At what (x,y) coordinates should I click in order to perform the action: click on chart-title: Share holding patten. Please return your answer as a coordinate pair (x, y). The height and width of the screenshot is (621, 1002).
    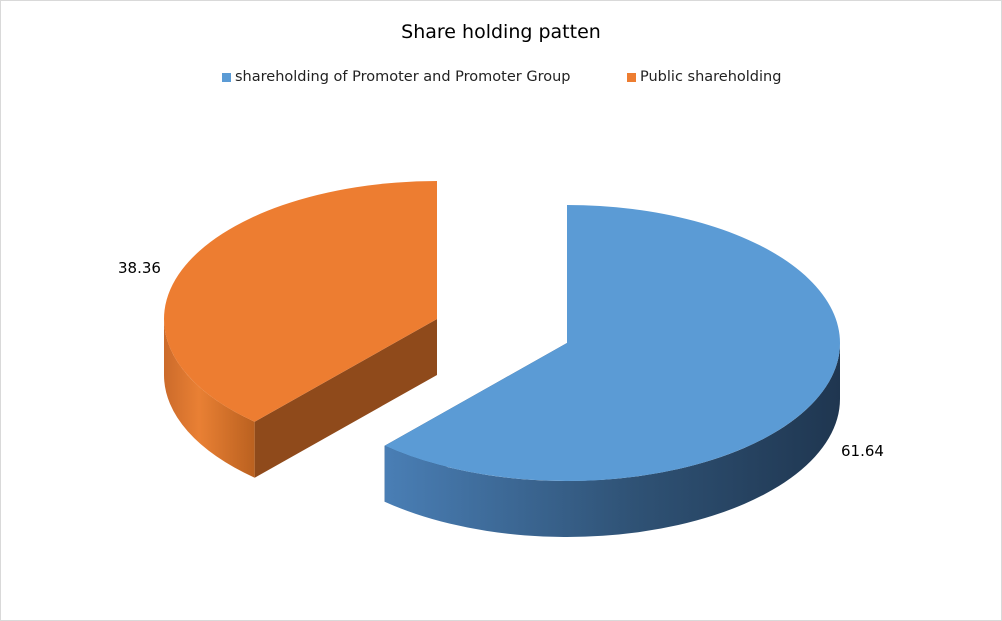
    Looking at the image, I should click on (501, 32).